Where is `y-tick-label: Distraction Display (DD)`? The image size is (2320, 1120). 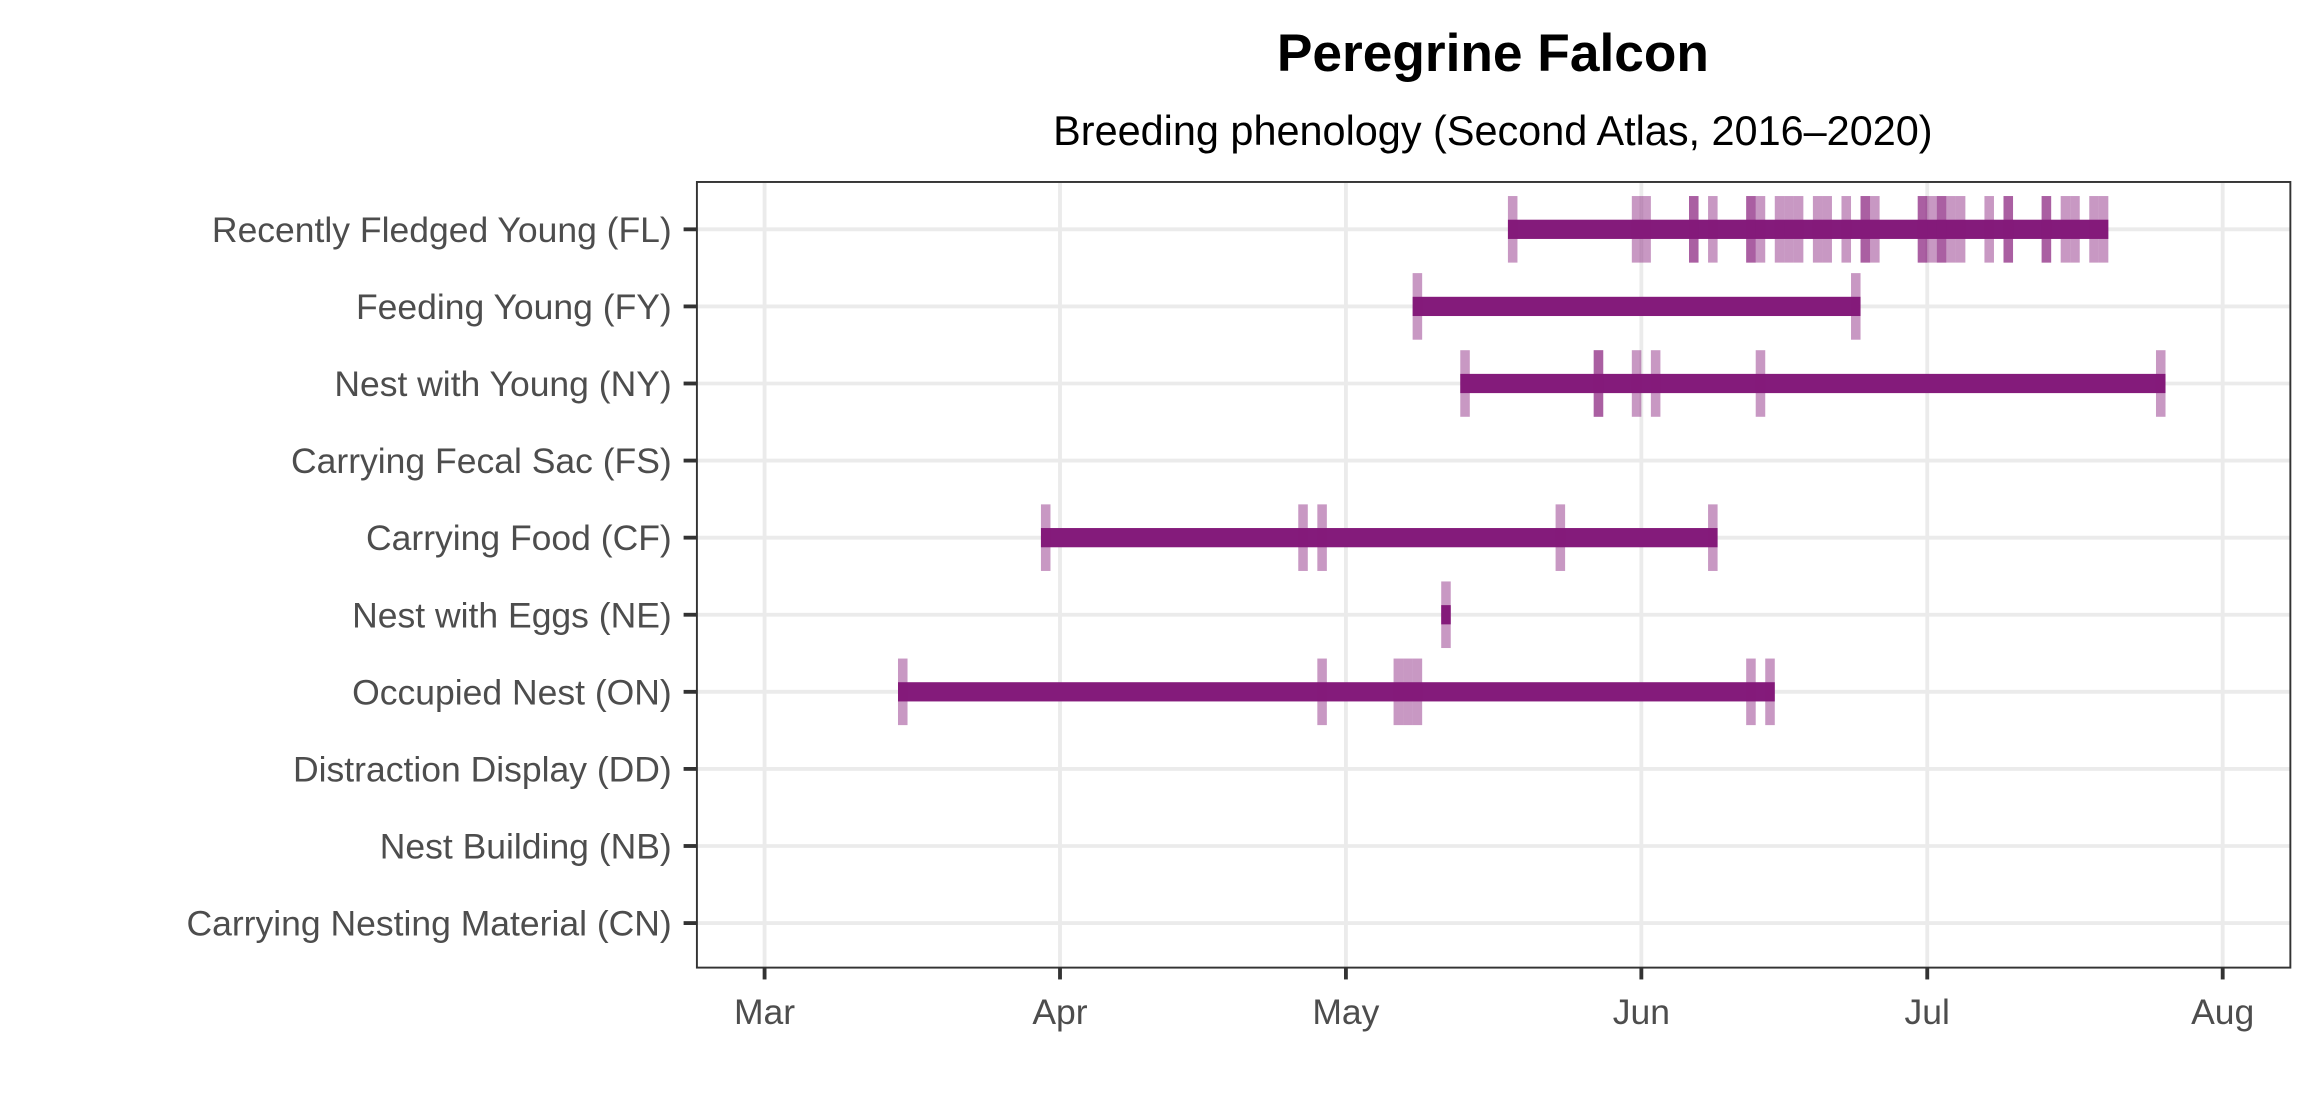
y-tick-label: Distraction Display (DD) is located at coordinates (482, 769).